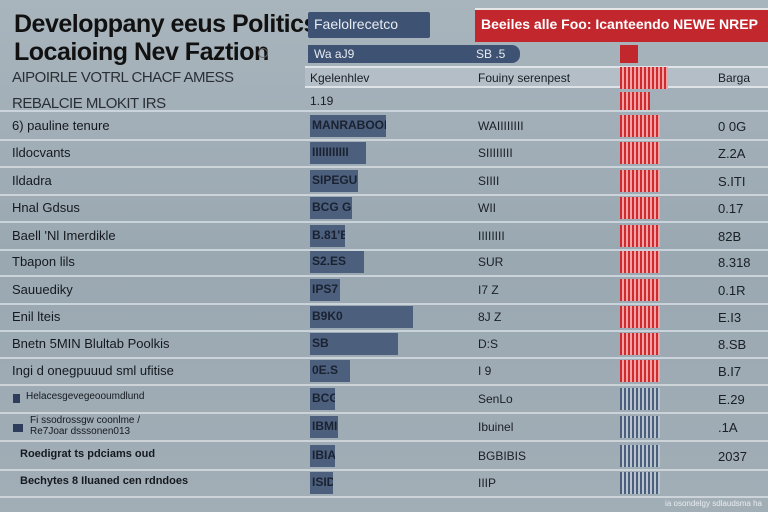 The height and width of the screenshot is (512, 768). I want to click on row-col2: I 9, so click(485, 371).